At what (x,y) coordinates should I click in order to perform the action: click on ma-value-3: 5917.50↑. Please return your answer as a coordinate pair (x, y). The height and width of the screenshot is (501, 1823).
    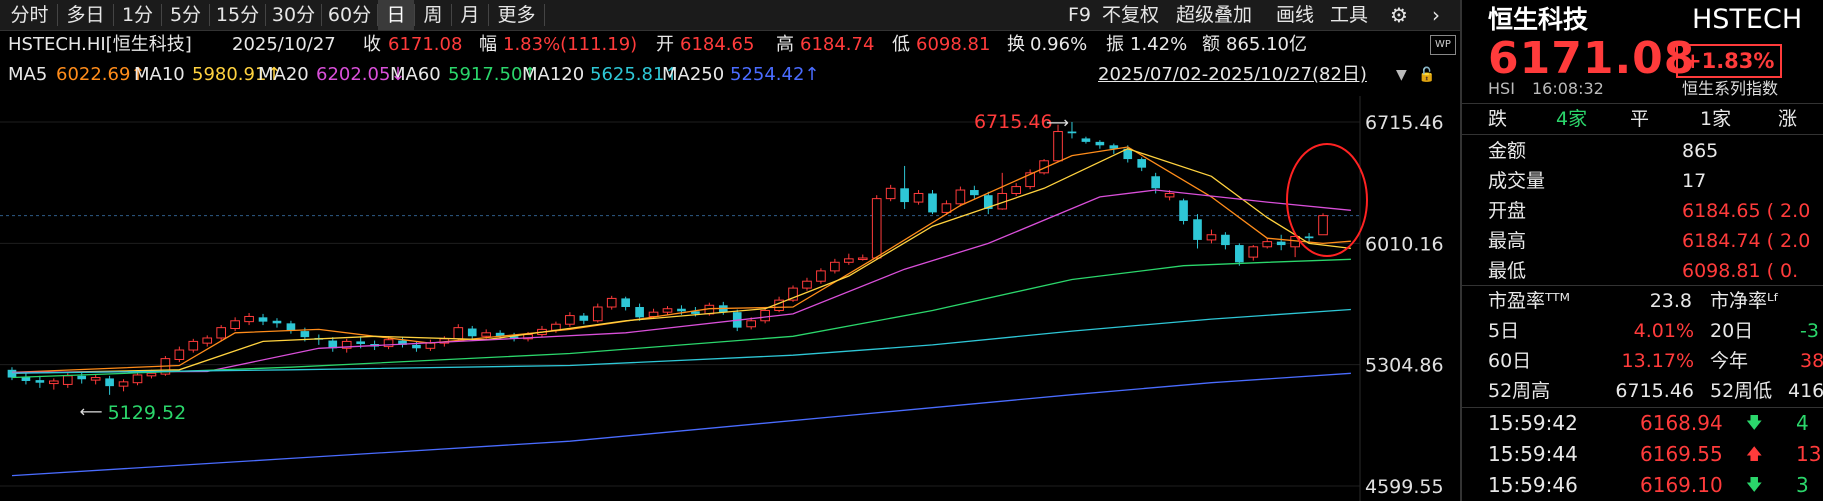
    Looking at the image, I should click on (493, 74).